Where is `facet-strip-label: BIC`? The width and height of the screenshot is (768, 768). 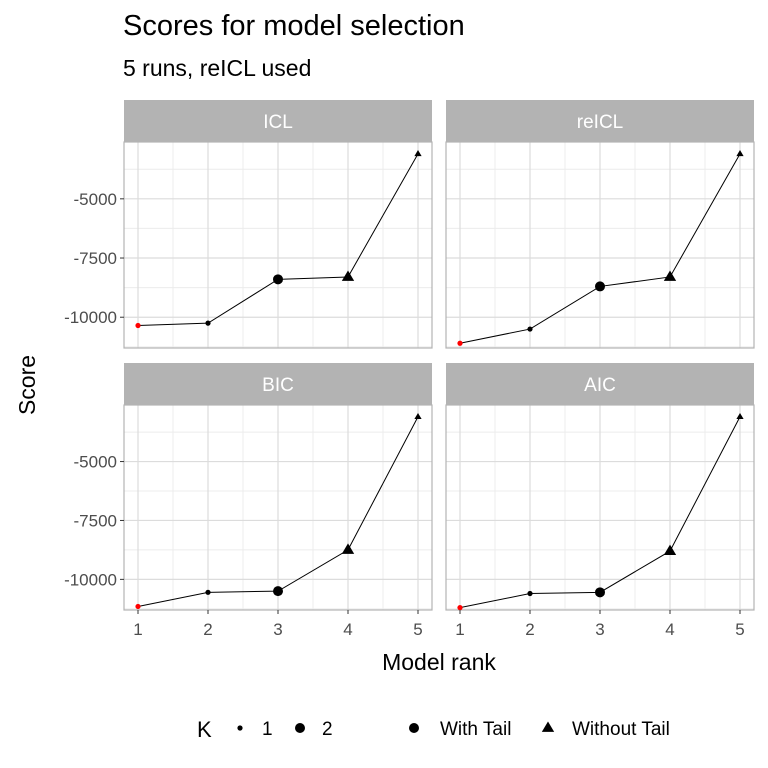 facet-strip-label: BIC is located at coordinates (278, 385).